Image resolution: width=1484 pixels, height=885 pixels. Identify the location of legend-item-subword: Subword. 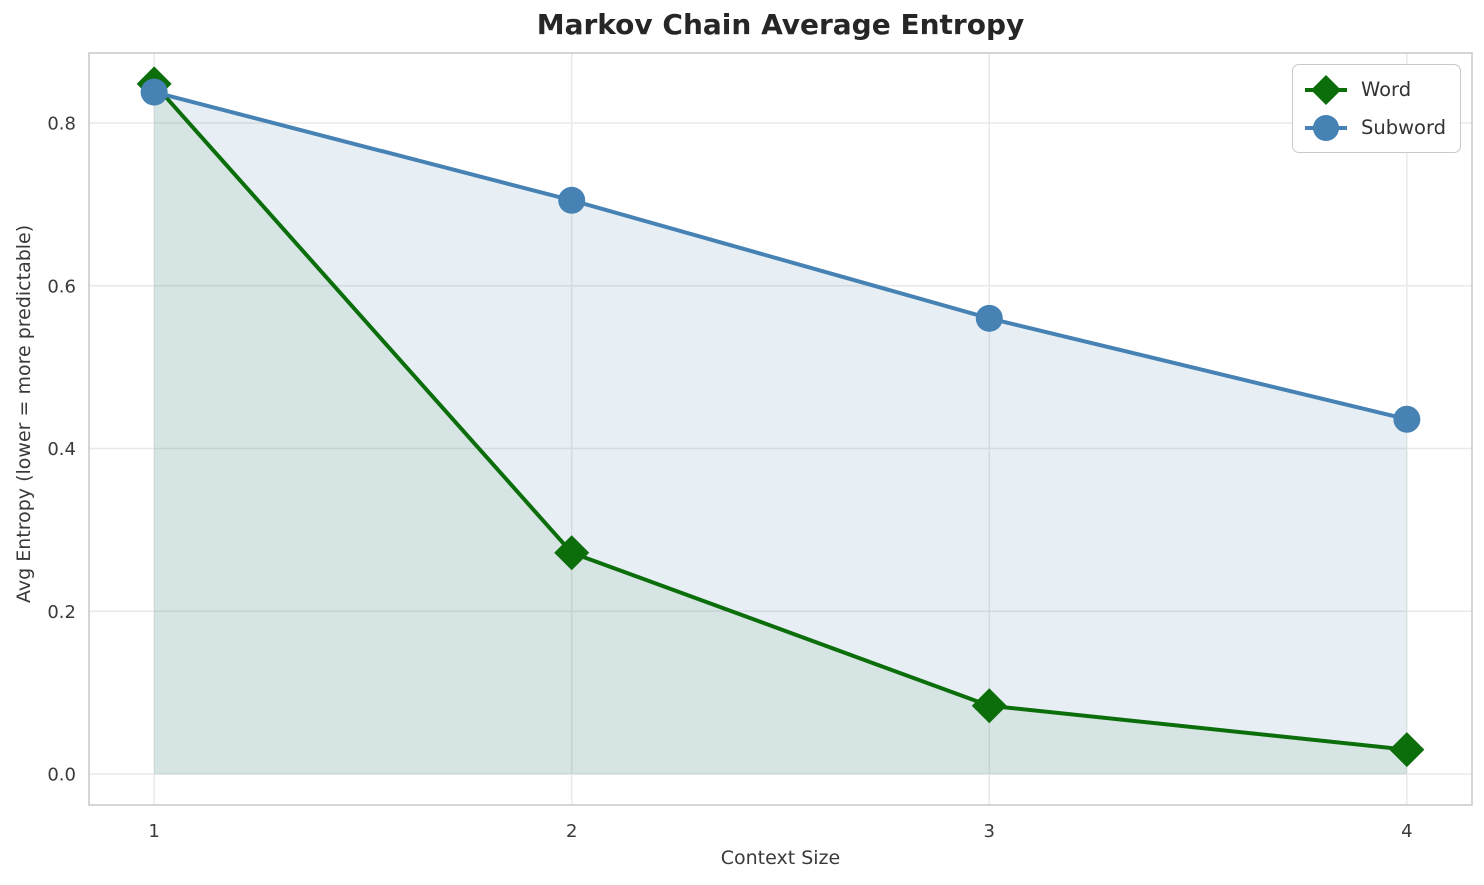
(1374, 127).